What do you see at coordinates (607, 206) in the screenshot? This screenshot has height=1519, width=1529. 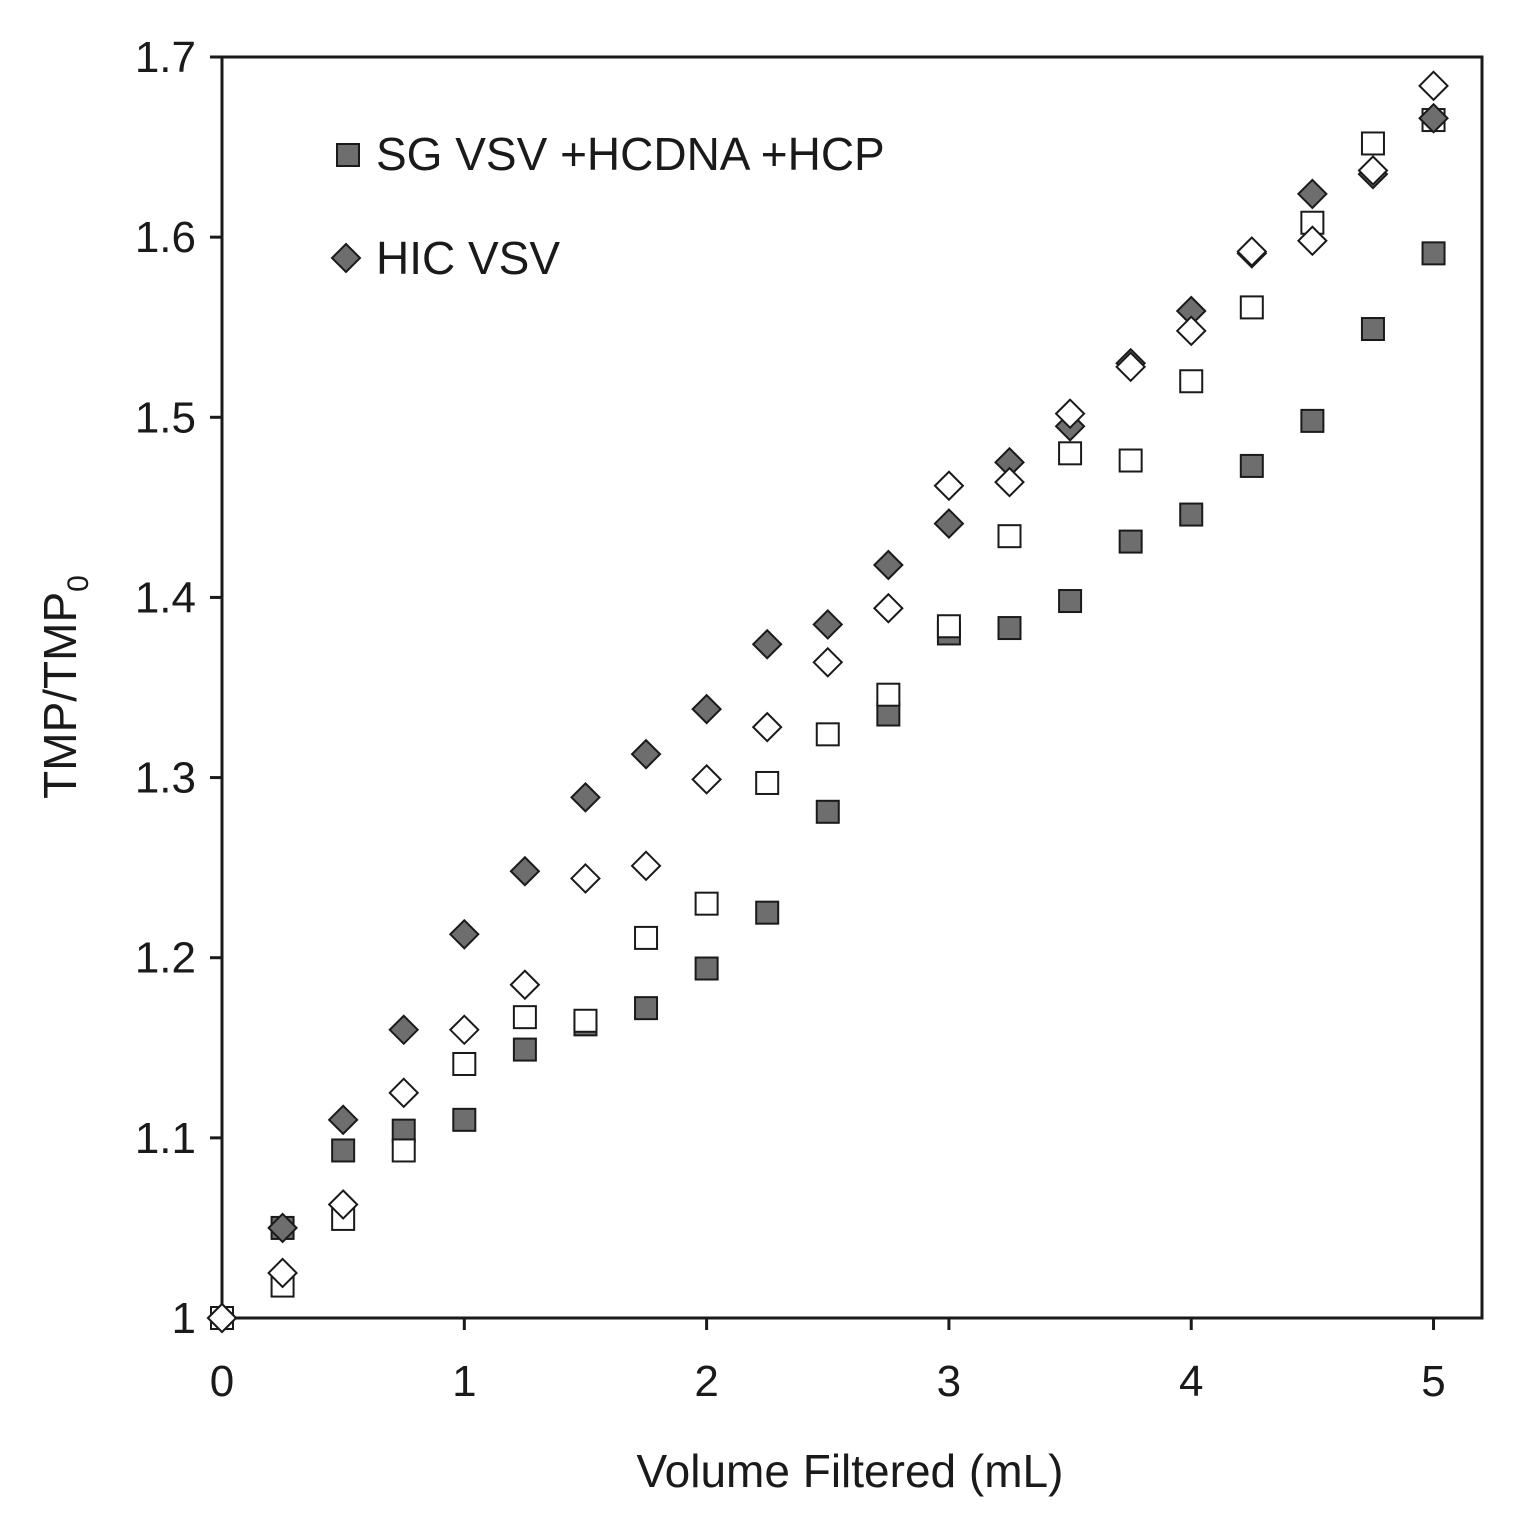 I see `legend: SG VSV +HCDNA +HCP HIC VSV` at bounding box center [607, 206].